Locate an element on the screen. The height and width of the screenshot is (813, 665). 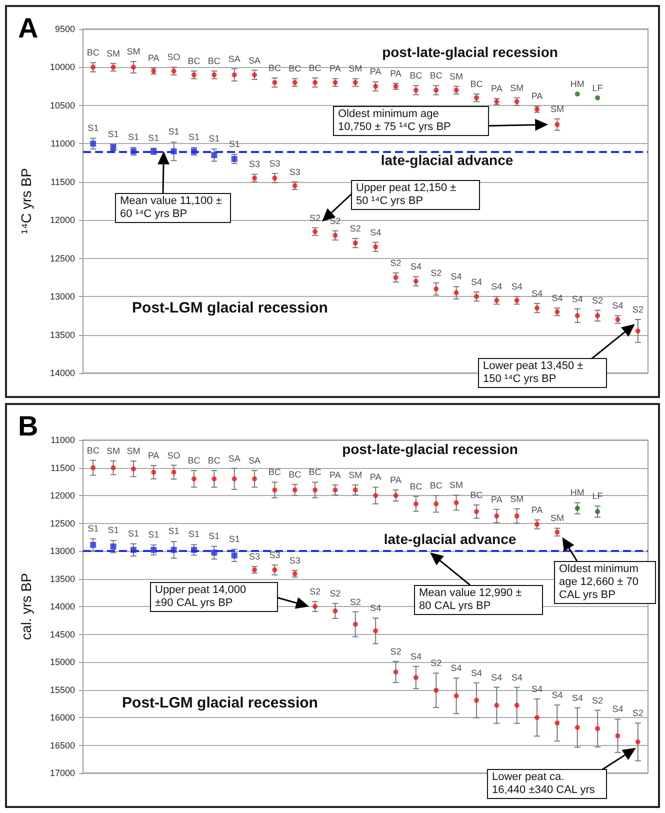
y-tick-label: 13000 is located at coordinates (62, 297).